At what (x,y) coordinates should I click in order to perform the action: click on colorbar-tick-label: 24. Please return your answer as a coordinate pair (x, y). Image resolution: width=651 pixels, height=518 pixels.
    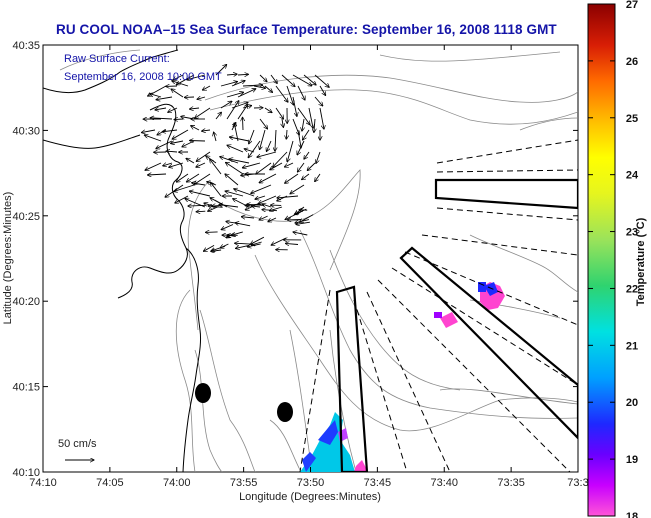
    Looking at the image, I should click on (632, 176).